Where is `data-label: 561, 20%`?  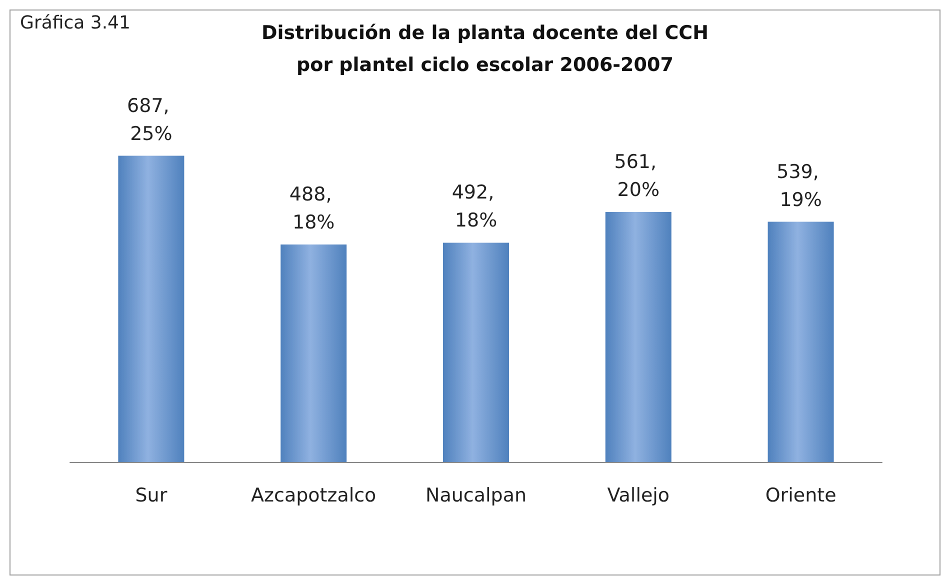
data-label: 561, 20% is located at coordinates (638, 175).